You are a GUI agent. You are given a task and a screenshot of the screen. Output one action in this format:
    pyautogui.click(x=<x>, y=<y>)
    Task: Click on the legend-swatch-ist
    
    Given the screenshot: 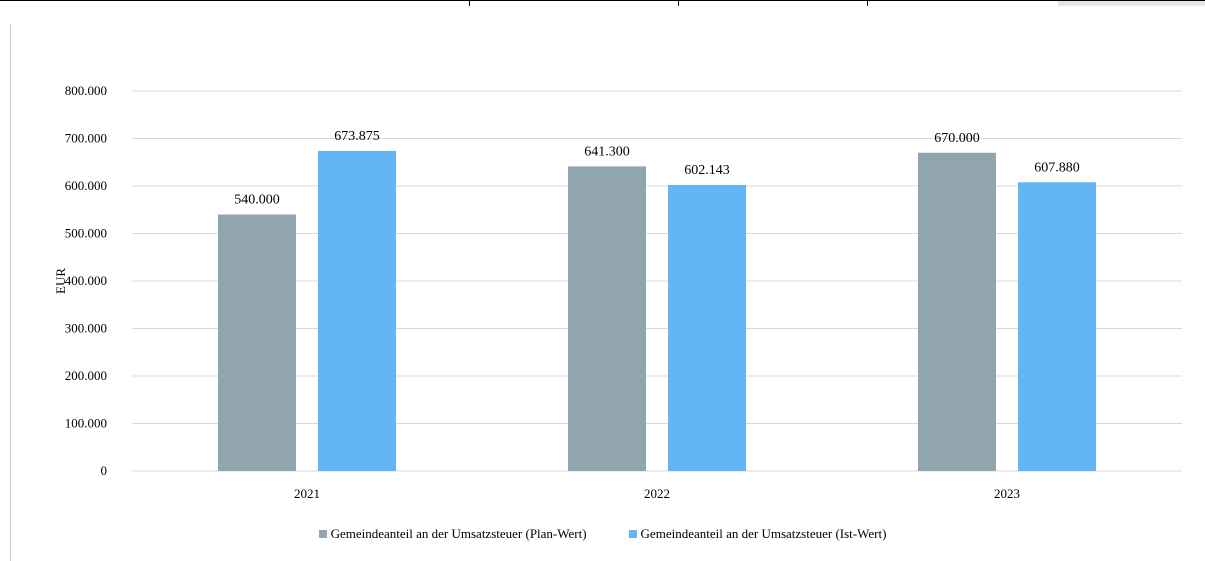 What is the action you would take?
    pyautogui.click(x=632, y=534)
    